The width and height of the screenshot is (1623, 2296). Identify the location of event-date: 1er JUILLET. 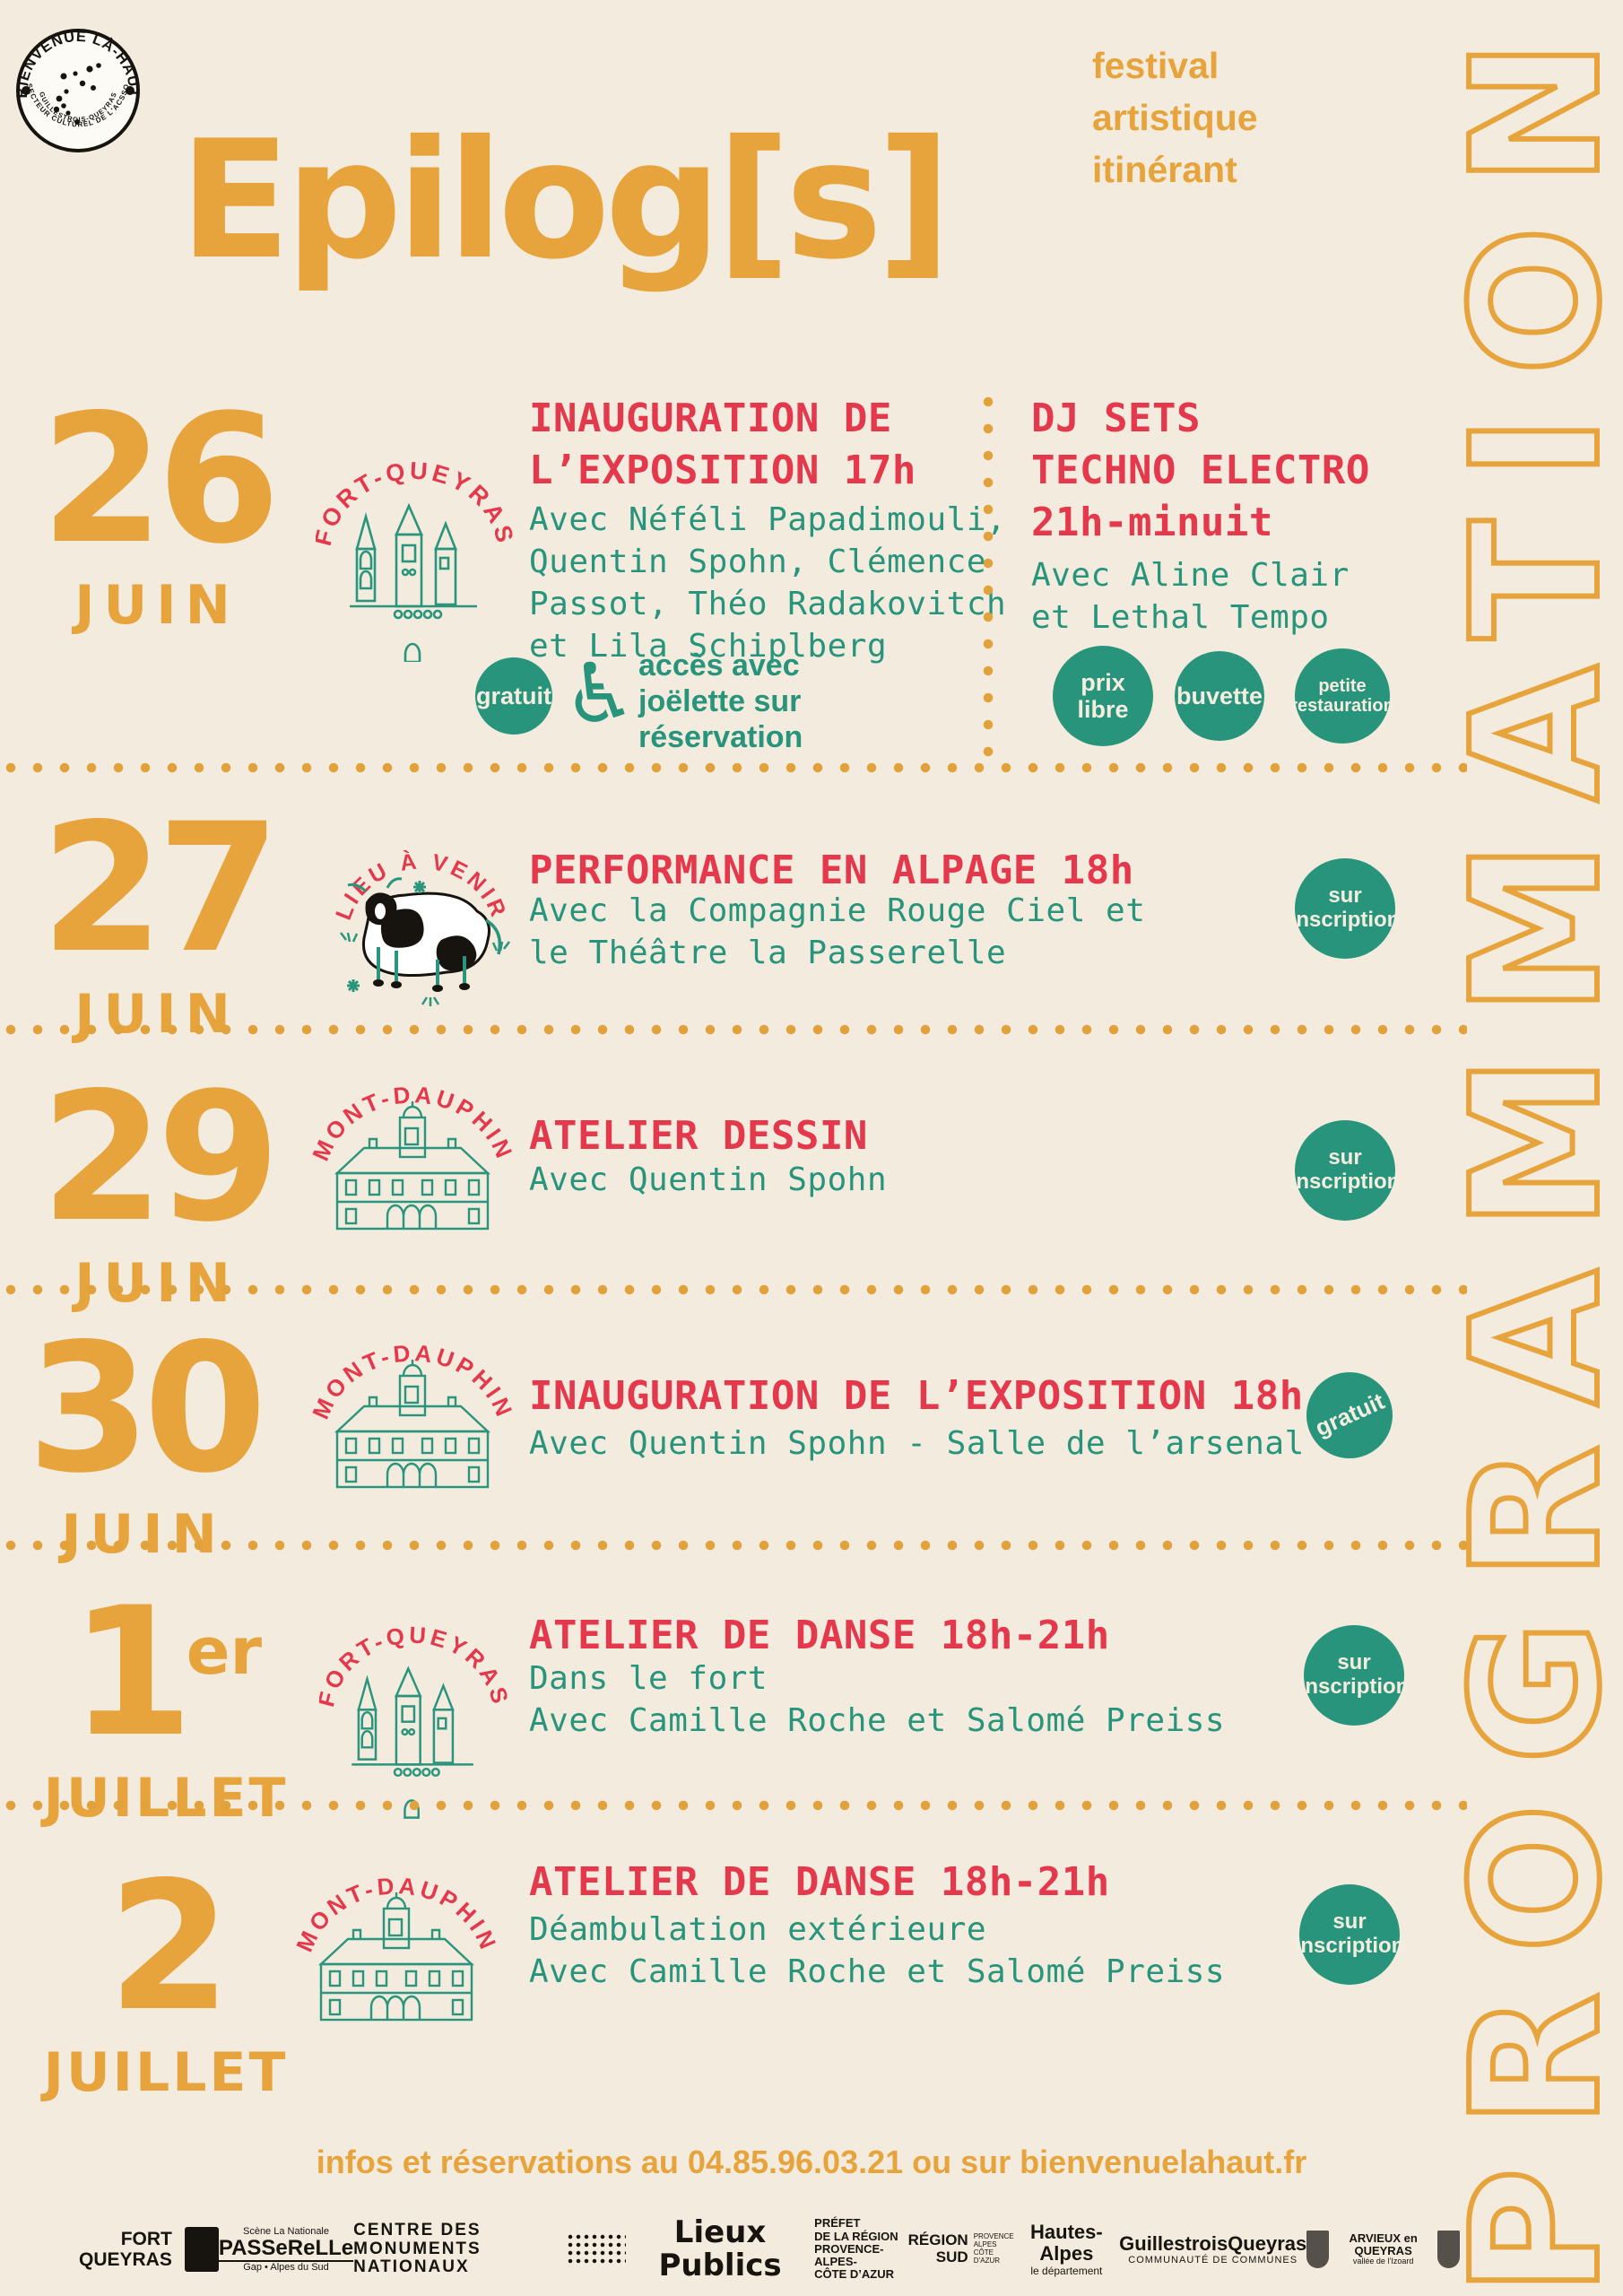
(166, 1700).